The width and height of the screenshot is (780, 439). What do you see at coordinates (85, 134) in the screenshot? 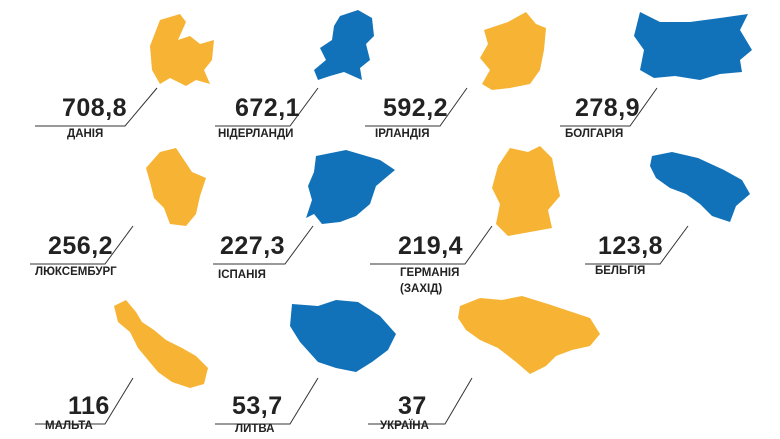
I see `country-label: ДАНІЯ` at bounding box center [85, 134].